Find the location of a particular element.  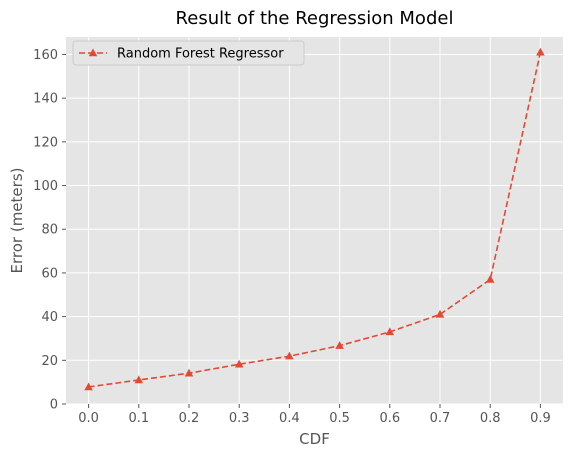

x-tick-label: 0.4 is located at coordinates (289, 418).